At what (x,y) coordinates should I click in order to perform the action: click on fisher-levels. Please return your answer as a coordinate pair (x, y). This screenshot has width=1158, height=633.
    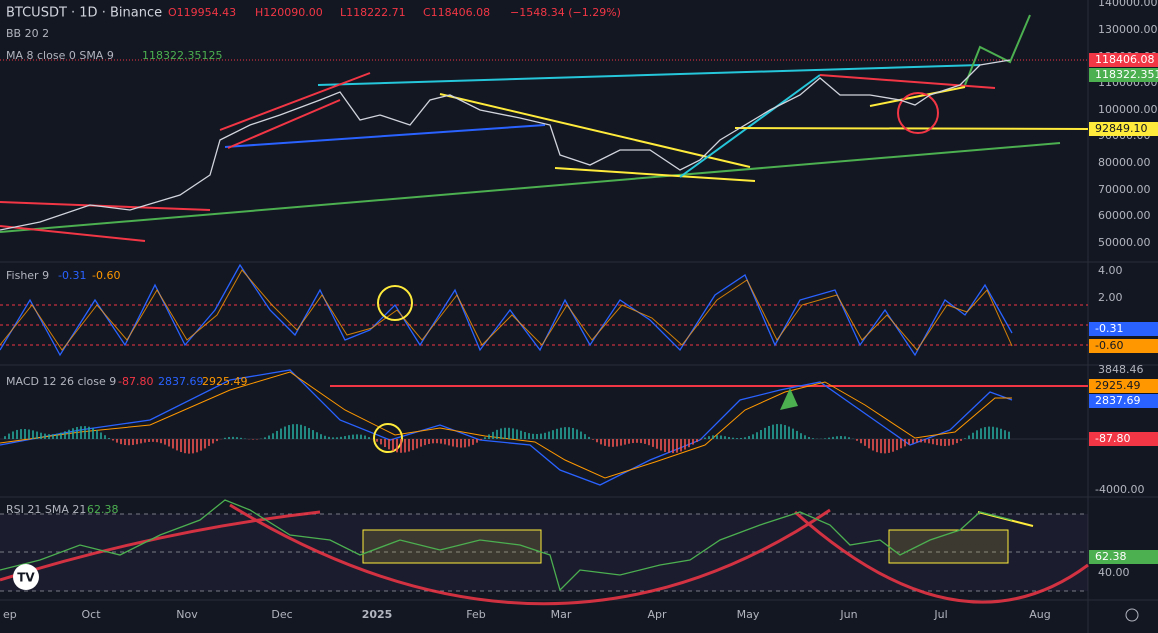
    Looking at the image, I should click on (544, 325).